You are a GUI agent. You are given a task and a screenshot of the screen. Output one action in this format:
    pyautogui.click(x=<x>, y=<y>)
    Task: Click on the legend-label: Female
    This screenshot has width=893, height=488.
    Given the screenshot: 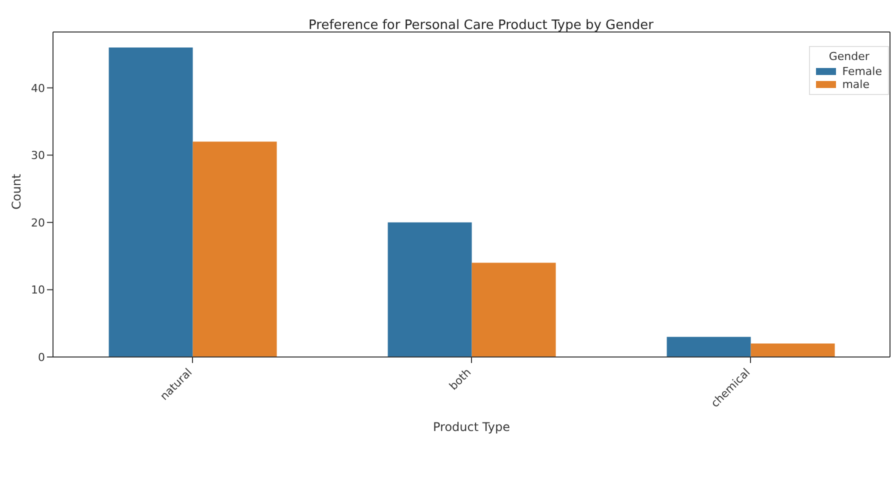 What is the action you would take?
    pyautogui.click(x=862, y=71)
    